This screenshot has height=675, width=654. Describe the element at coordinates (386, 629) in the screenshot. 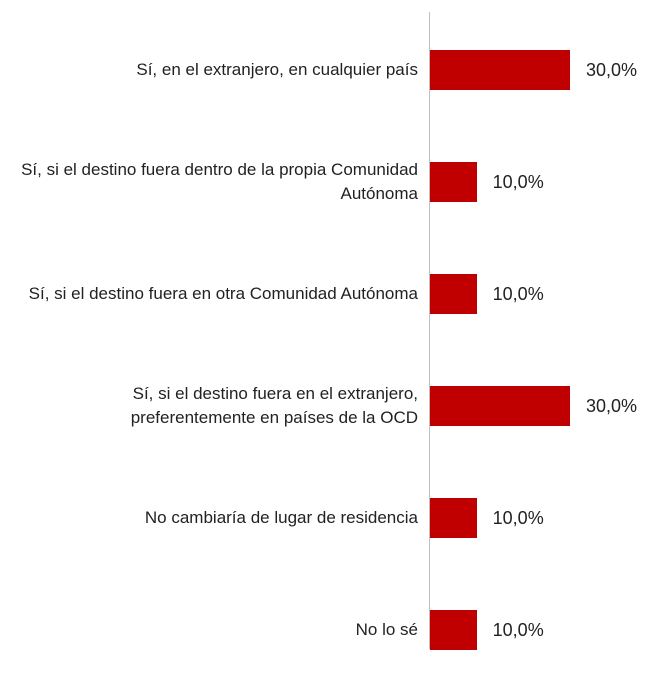

I see `category-label: No lo sé` at that location.